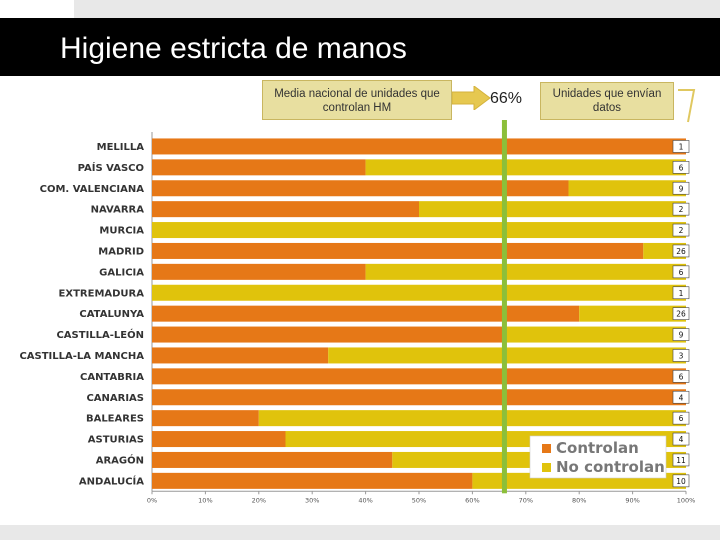 Image resolution: width=720 pixels, height=540 pixels. Describe the element at coordinates (546, 467) in the screenshot. I see `legend-swatch-no-controlan` at that location.